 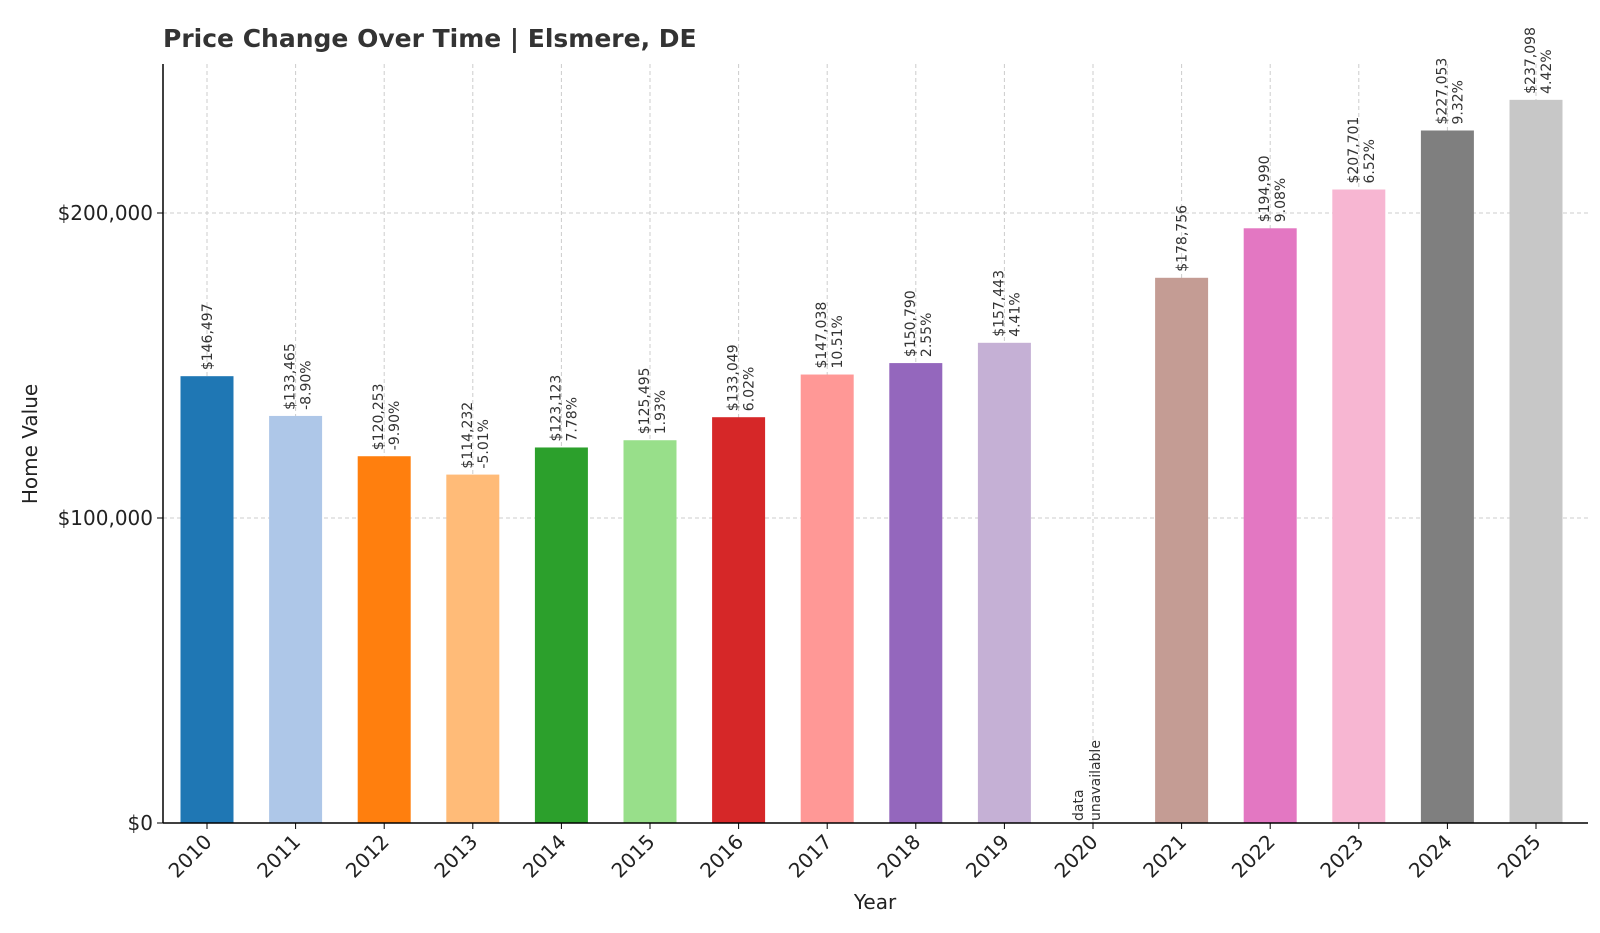 I want to click on value-label: $157,443, so click(x=999, y=303).